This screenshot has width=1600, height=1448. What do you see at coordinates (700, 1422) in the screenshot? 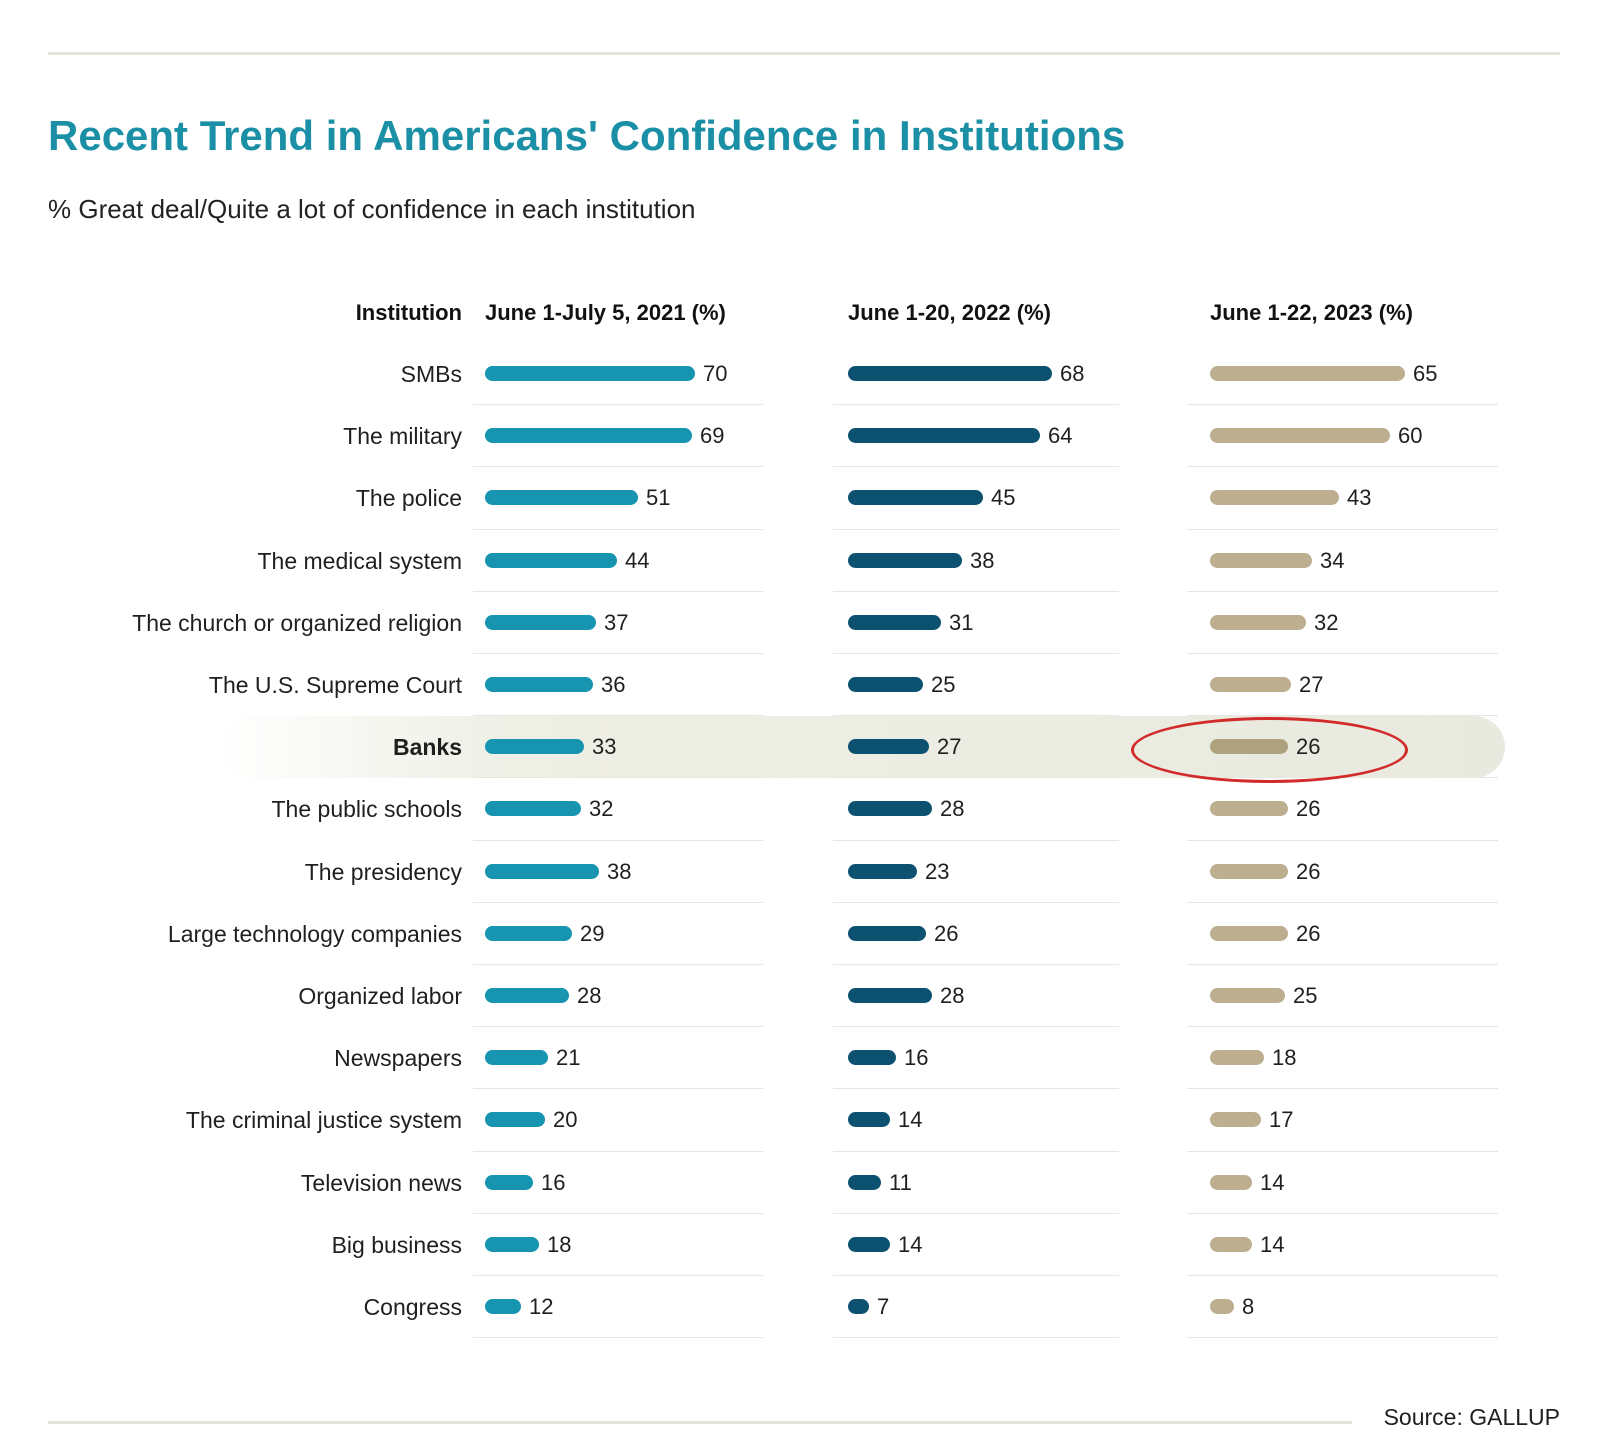
I see `bottom-divider` at bounding box center [700, 1422].